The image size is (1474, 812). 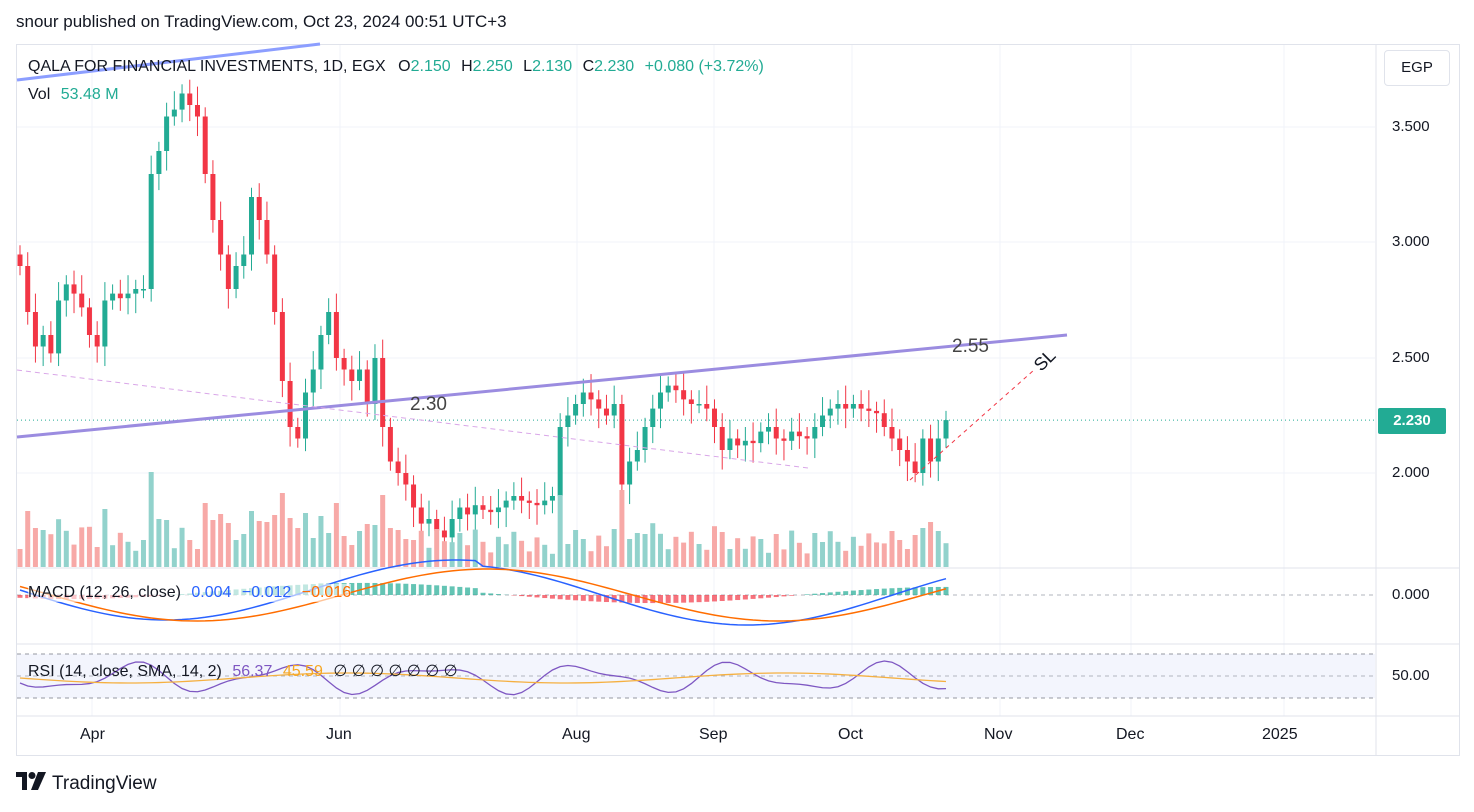 I want to click on x-tick-jun: Jun, so click(x=339, y=734).